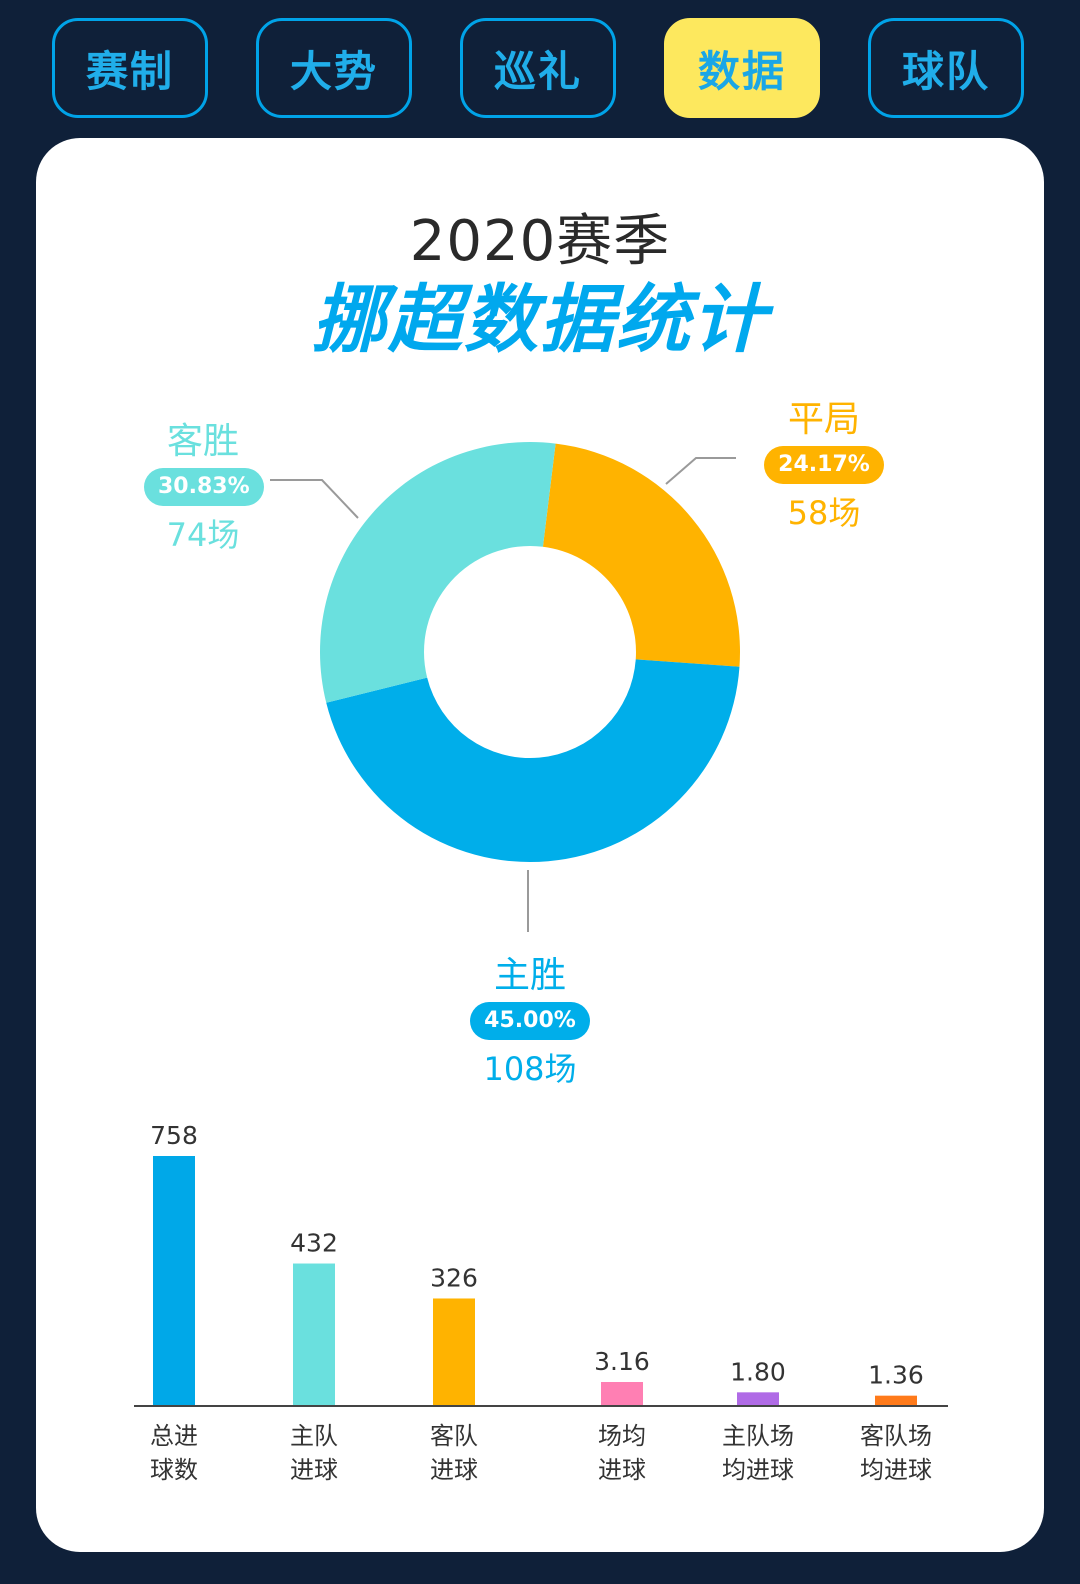 The height and width of the screenshot is (1584, 1080). Describe the element at coordinates (758, 1436) in the screenshot. I see `bar-category-label-4-0: 主队场` at that location.